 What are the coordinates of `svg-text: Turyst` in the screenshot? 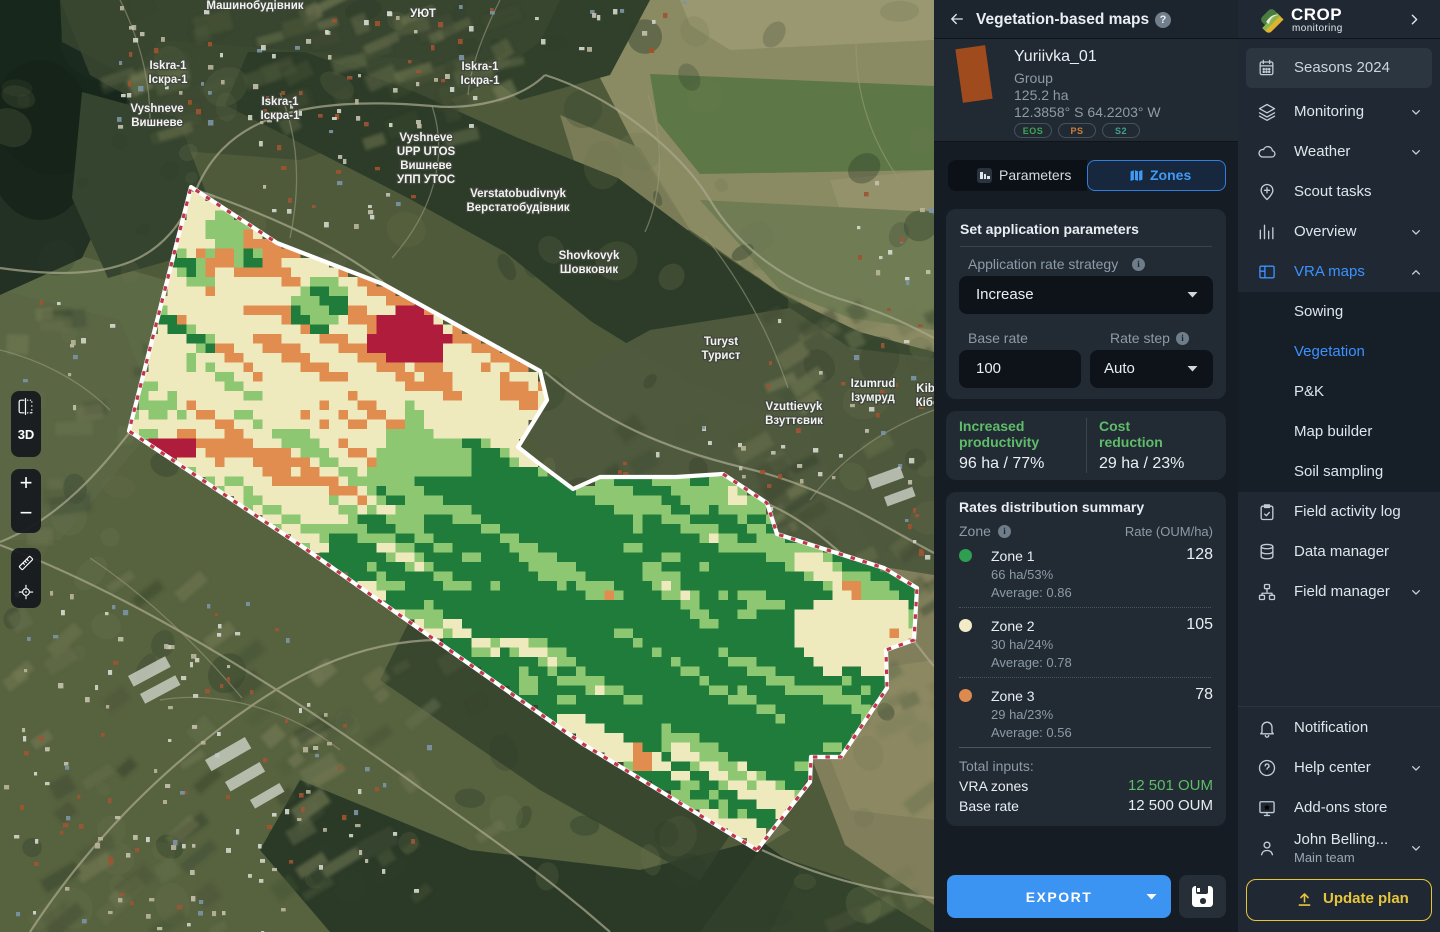 It's located at (721, 342).